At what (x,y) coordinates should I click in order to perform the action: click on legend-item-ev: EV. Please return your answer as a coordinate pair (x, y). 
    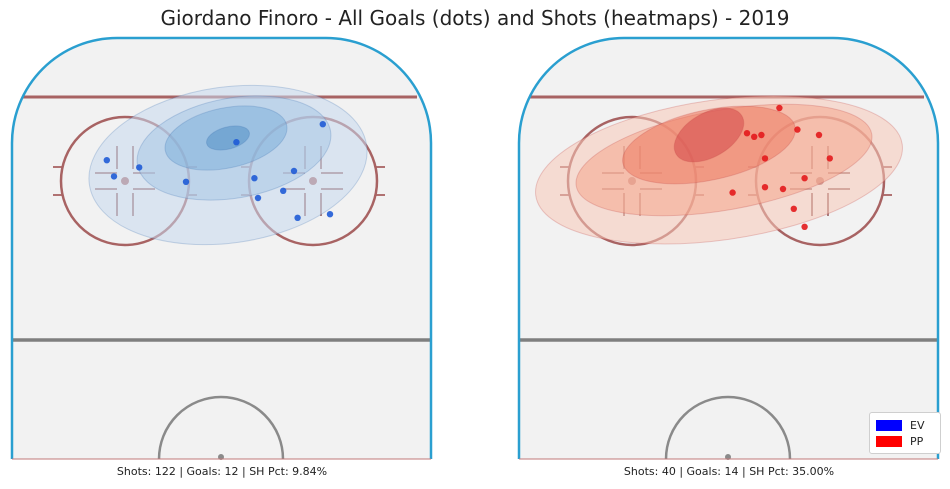
    Looking at the image, I should click on (900, 425).